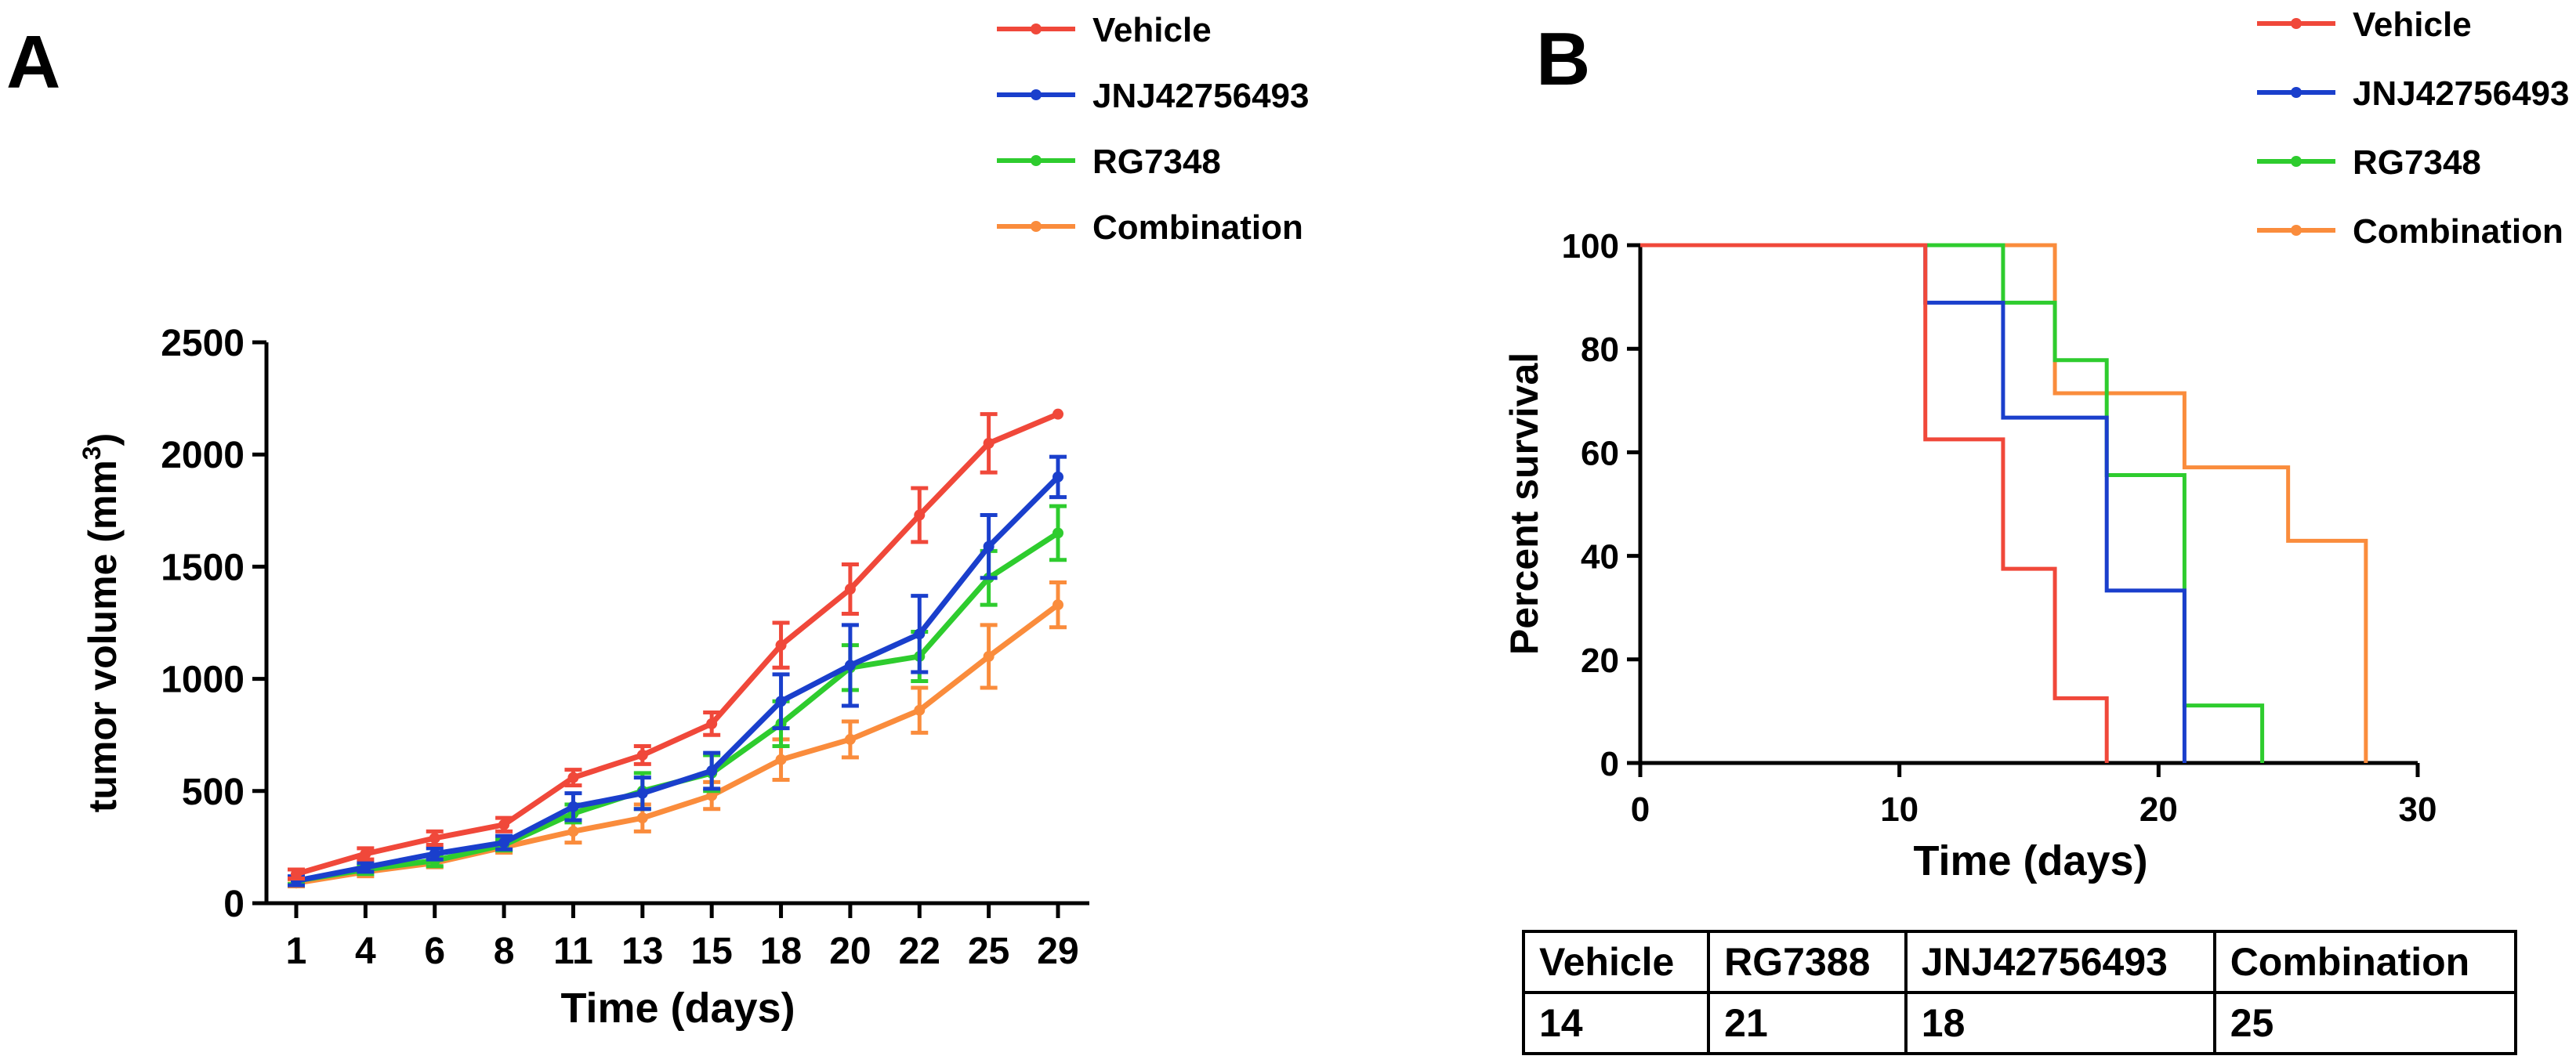  I want to click on tumor-volume-x-axis-label: Time (days), so click(677, 1009).